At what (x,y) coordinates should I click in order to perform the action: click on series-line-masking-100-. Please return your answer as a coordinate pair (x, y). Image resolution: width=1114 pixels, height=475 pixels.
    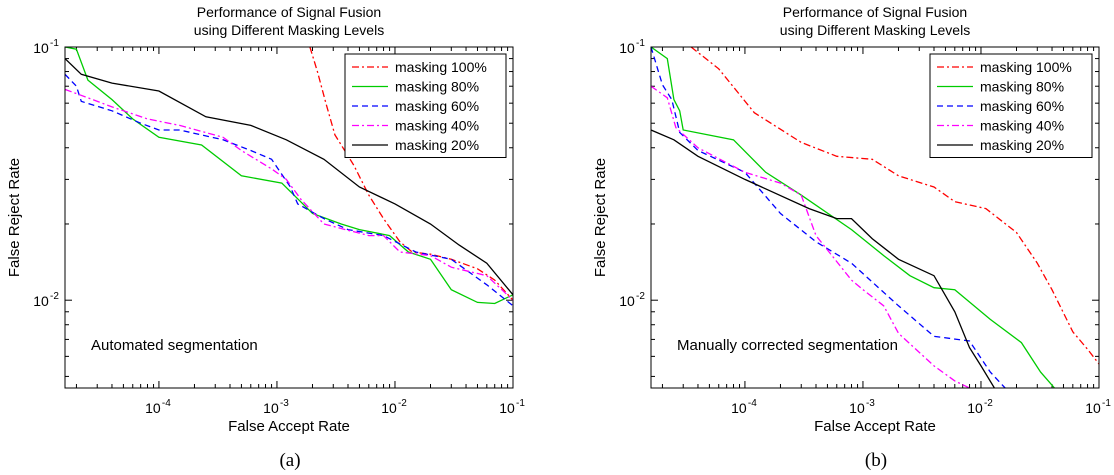
    Looking at the image, I should click on (411, 174).